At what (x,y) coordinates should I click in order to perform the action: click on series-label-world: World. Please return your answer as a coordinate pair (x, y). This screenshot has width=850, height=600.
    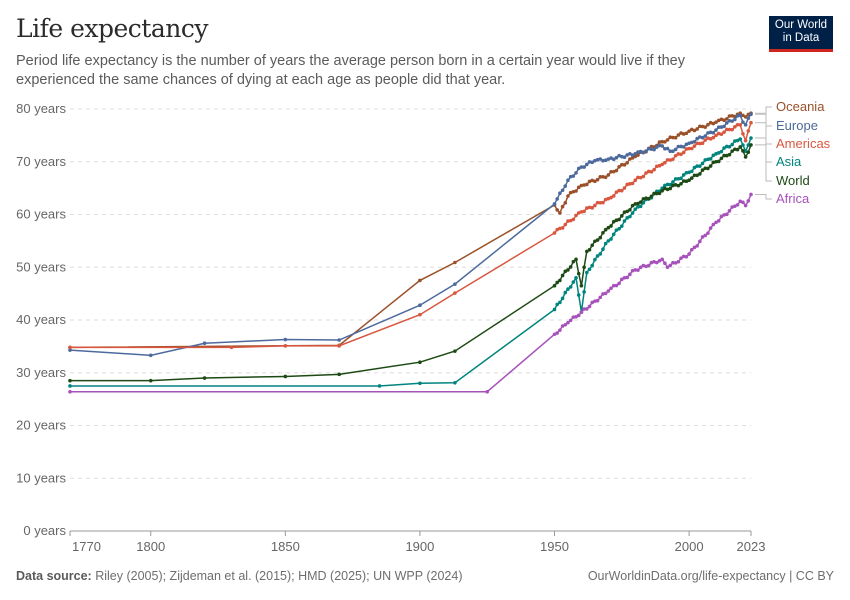
    Looking at the image, I should click on (793, 180).